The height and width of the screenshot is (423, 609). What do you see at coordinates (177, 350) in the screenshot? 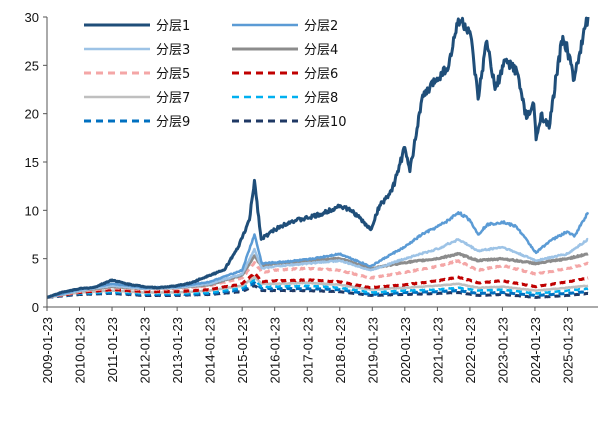
I see `x-tick-label: 2013-01-23` at bounding box center [177, 350].